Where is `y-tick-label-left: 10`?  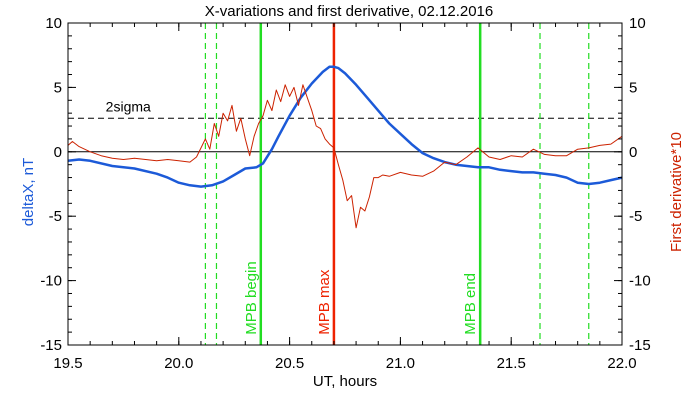 y-tick-label-left: 10 is located at coordinates (53, 23).